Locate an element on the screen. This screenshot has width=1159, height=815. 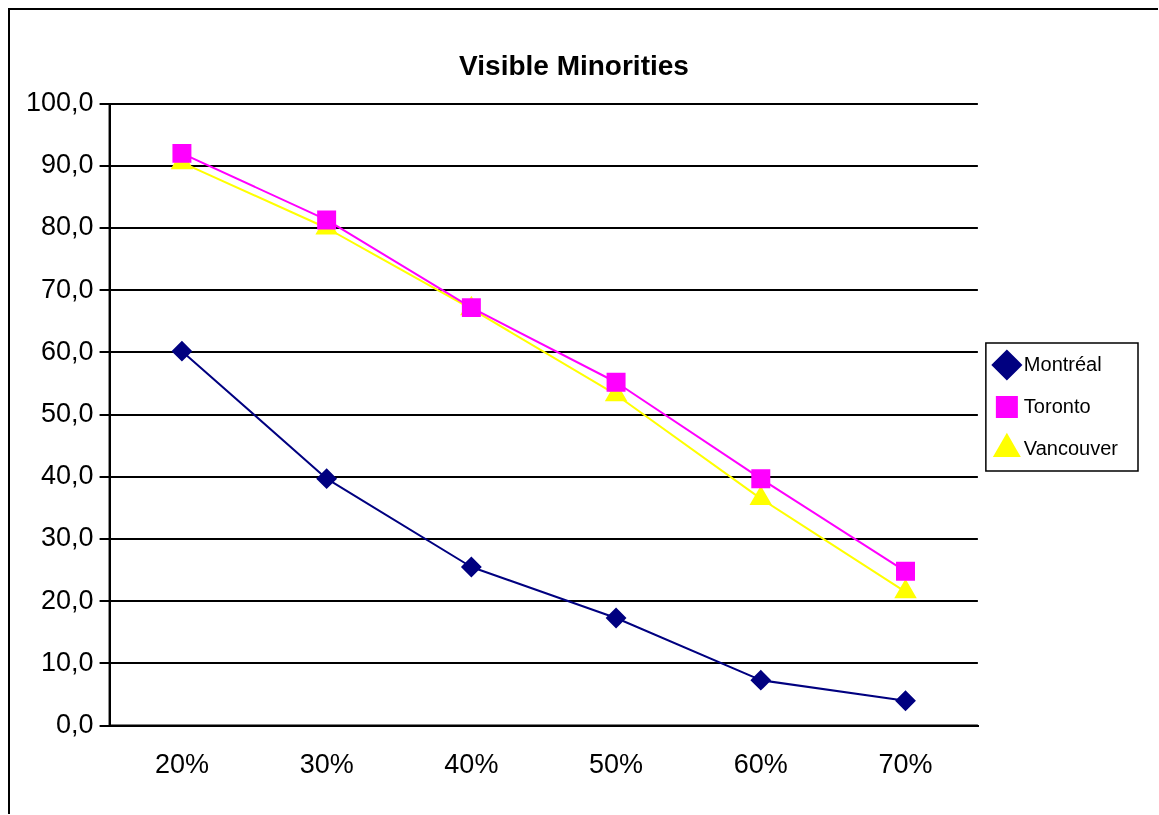
x-tick-label: 30% is located at coordinates (326, 764).